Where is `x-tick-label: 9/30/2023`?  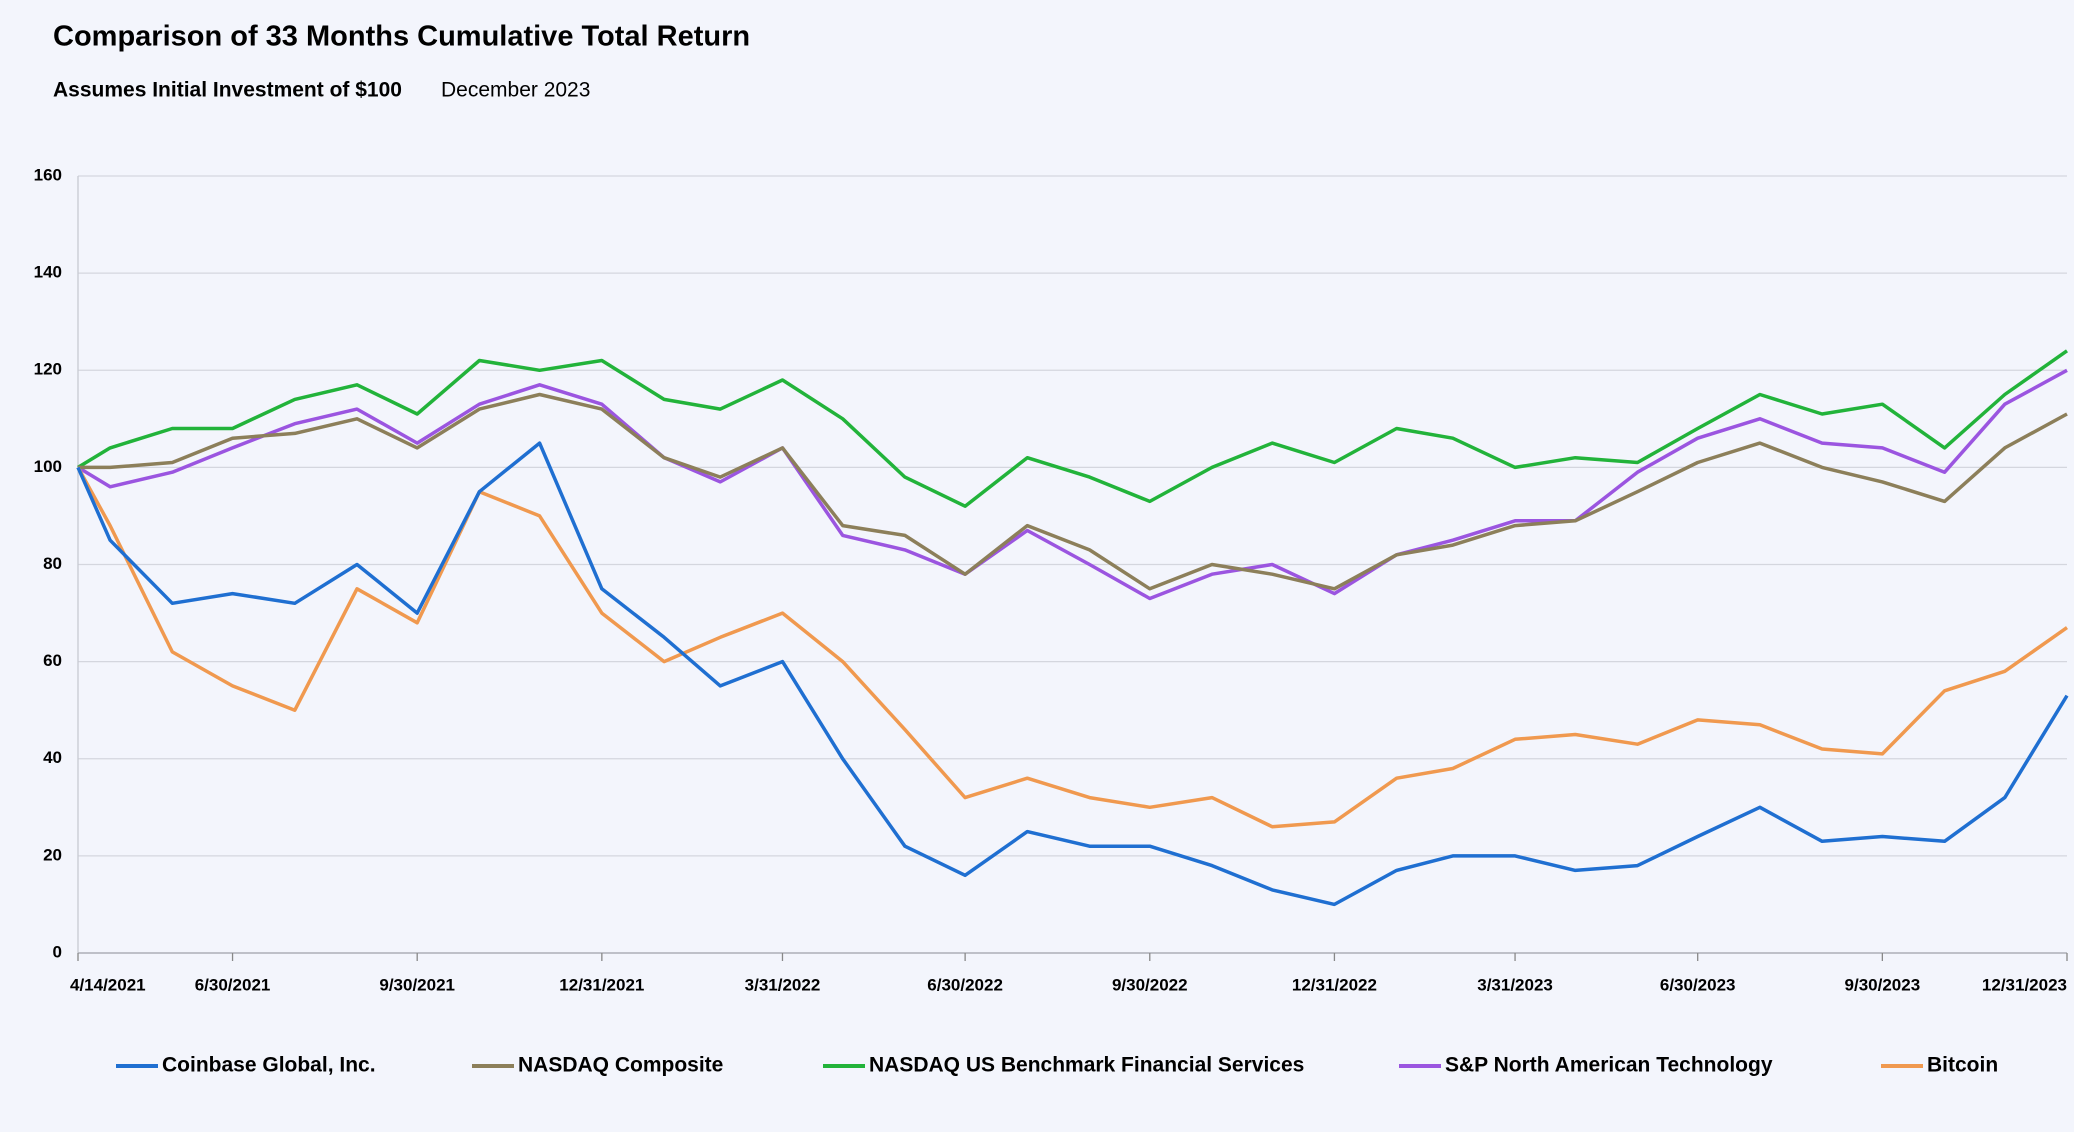 x-tick-label: 9/30/2023 is located at coordinates (1883, 984).